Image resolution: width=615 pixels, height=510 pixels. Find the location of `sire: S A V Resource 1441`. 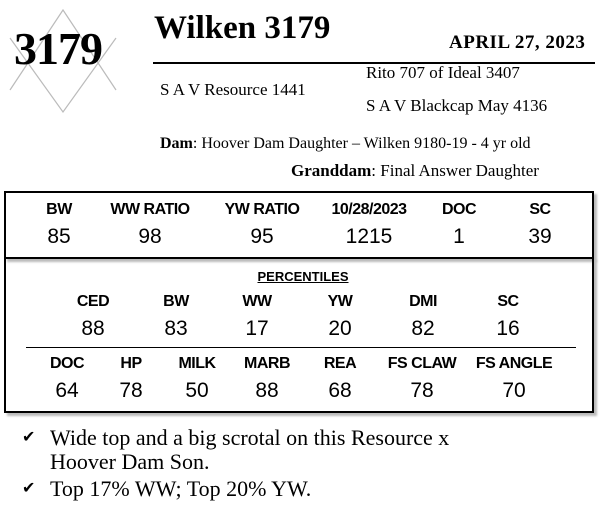

sire: S A V Resource 1441 is located at coordinates (233, 89).